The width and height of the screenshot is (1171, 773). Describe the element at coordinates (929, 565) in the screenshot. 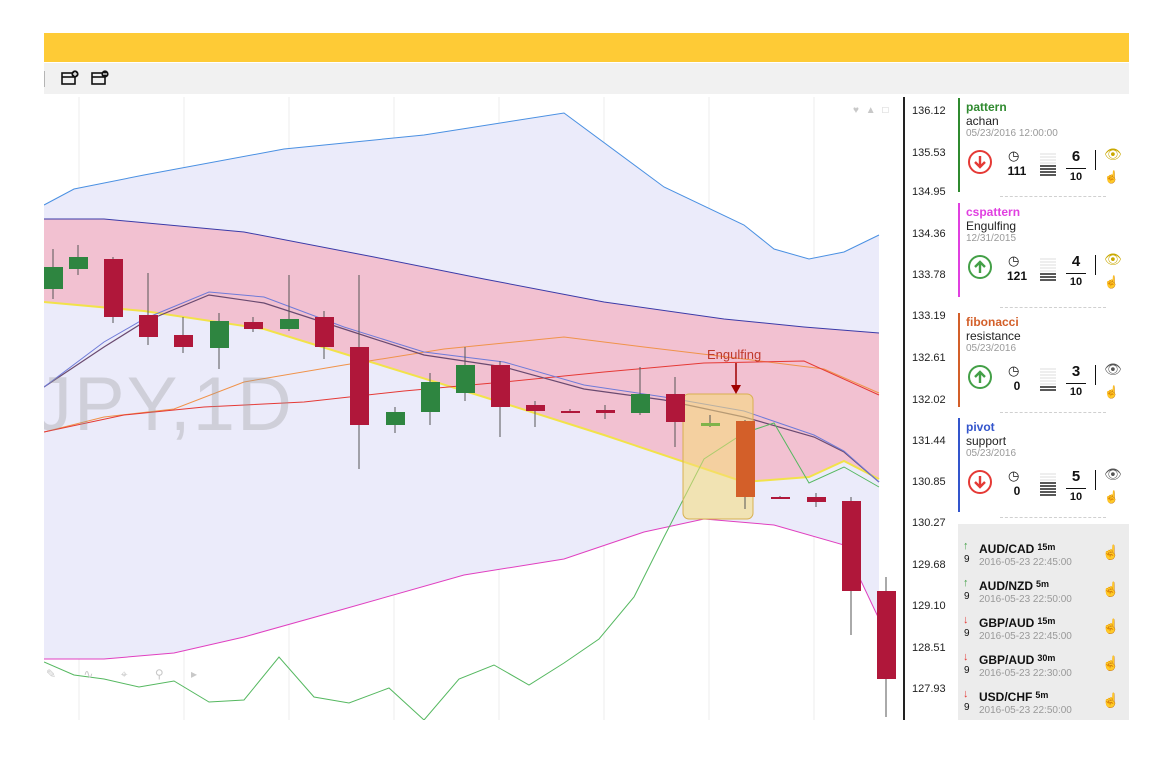

I see `price-tick: 129.68` at that location.